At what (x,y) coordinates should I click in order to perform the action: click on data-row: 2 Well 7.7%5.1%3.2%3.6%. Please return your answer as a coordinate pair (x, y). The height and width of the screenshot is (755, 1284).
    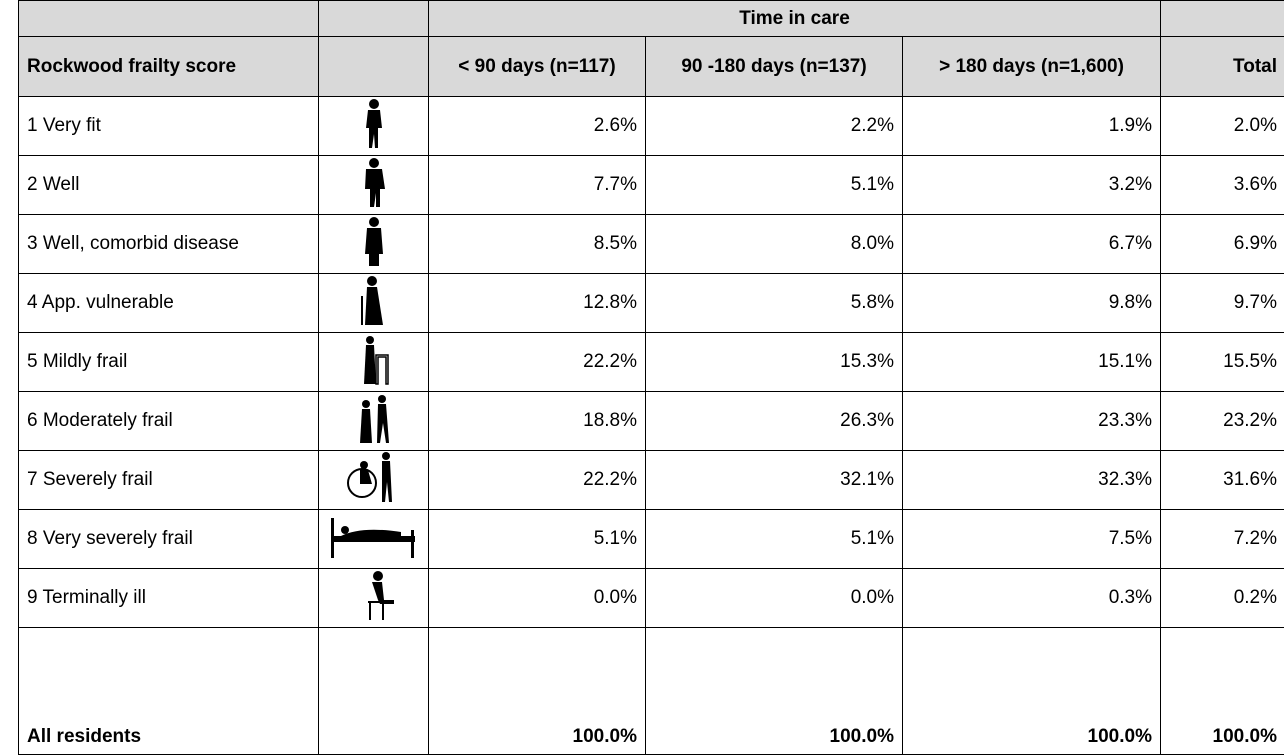
    Looking at the image, I should click on (651, 185).